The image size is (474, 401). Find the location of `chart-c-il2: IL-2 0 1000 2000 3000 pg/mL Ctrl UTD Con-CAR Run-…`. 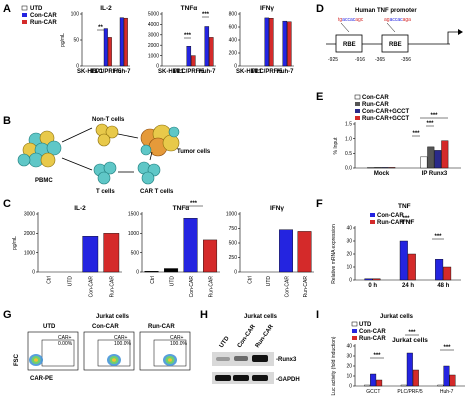

chart-c-il2: IL-2 0 1000 2000 3000 pg/mL Ctrl UTD Con-CAR Run-… is located at coordinates (67, 251).